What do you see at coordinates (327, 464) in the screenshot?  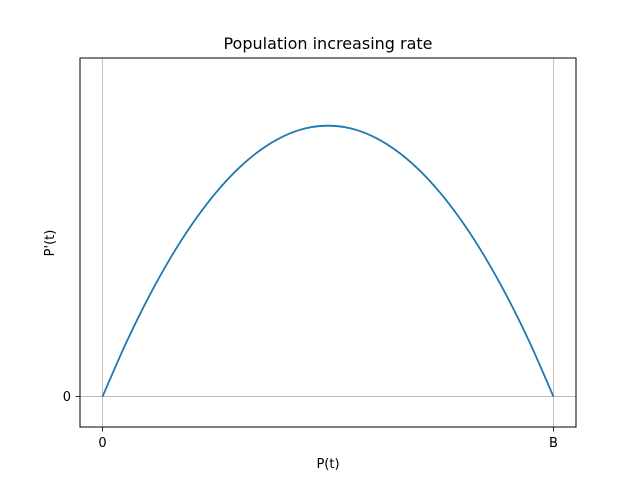 I see `x-axis-label: P(t)` at bounding box center [327, 464].